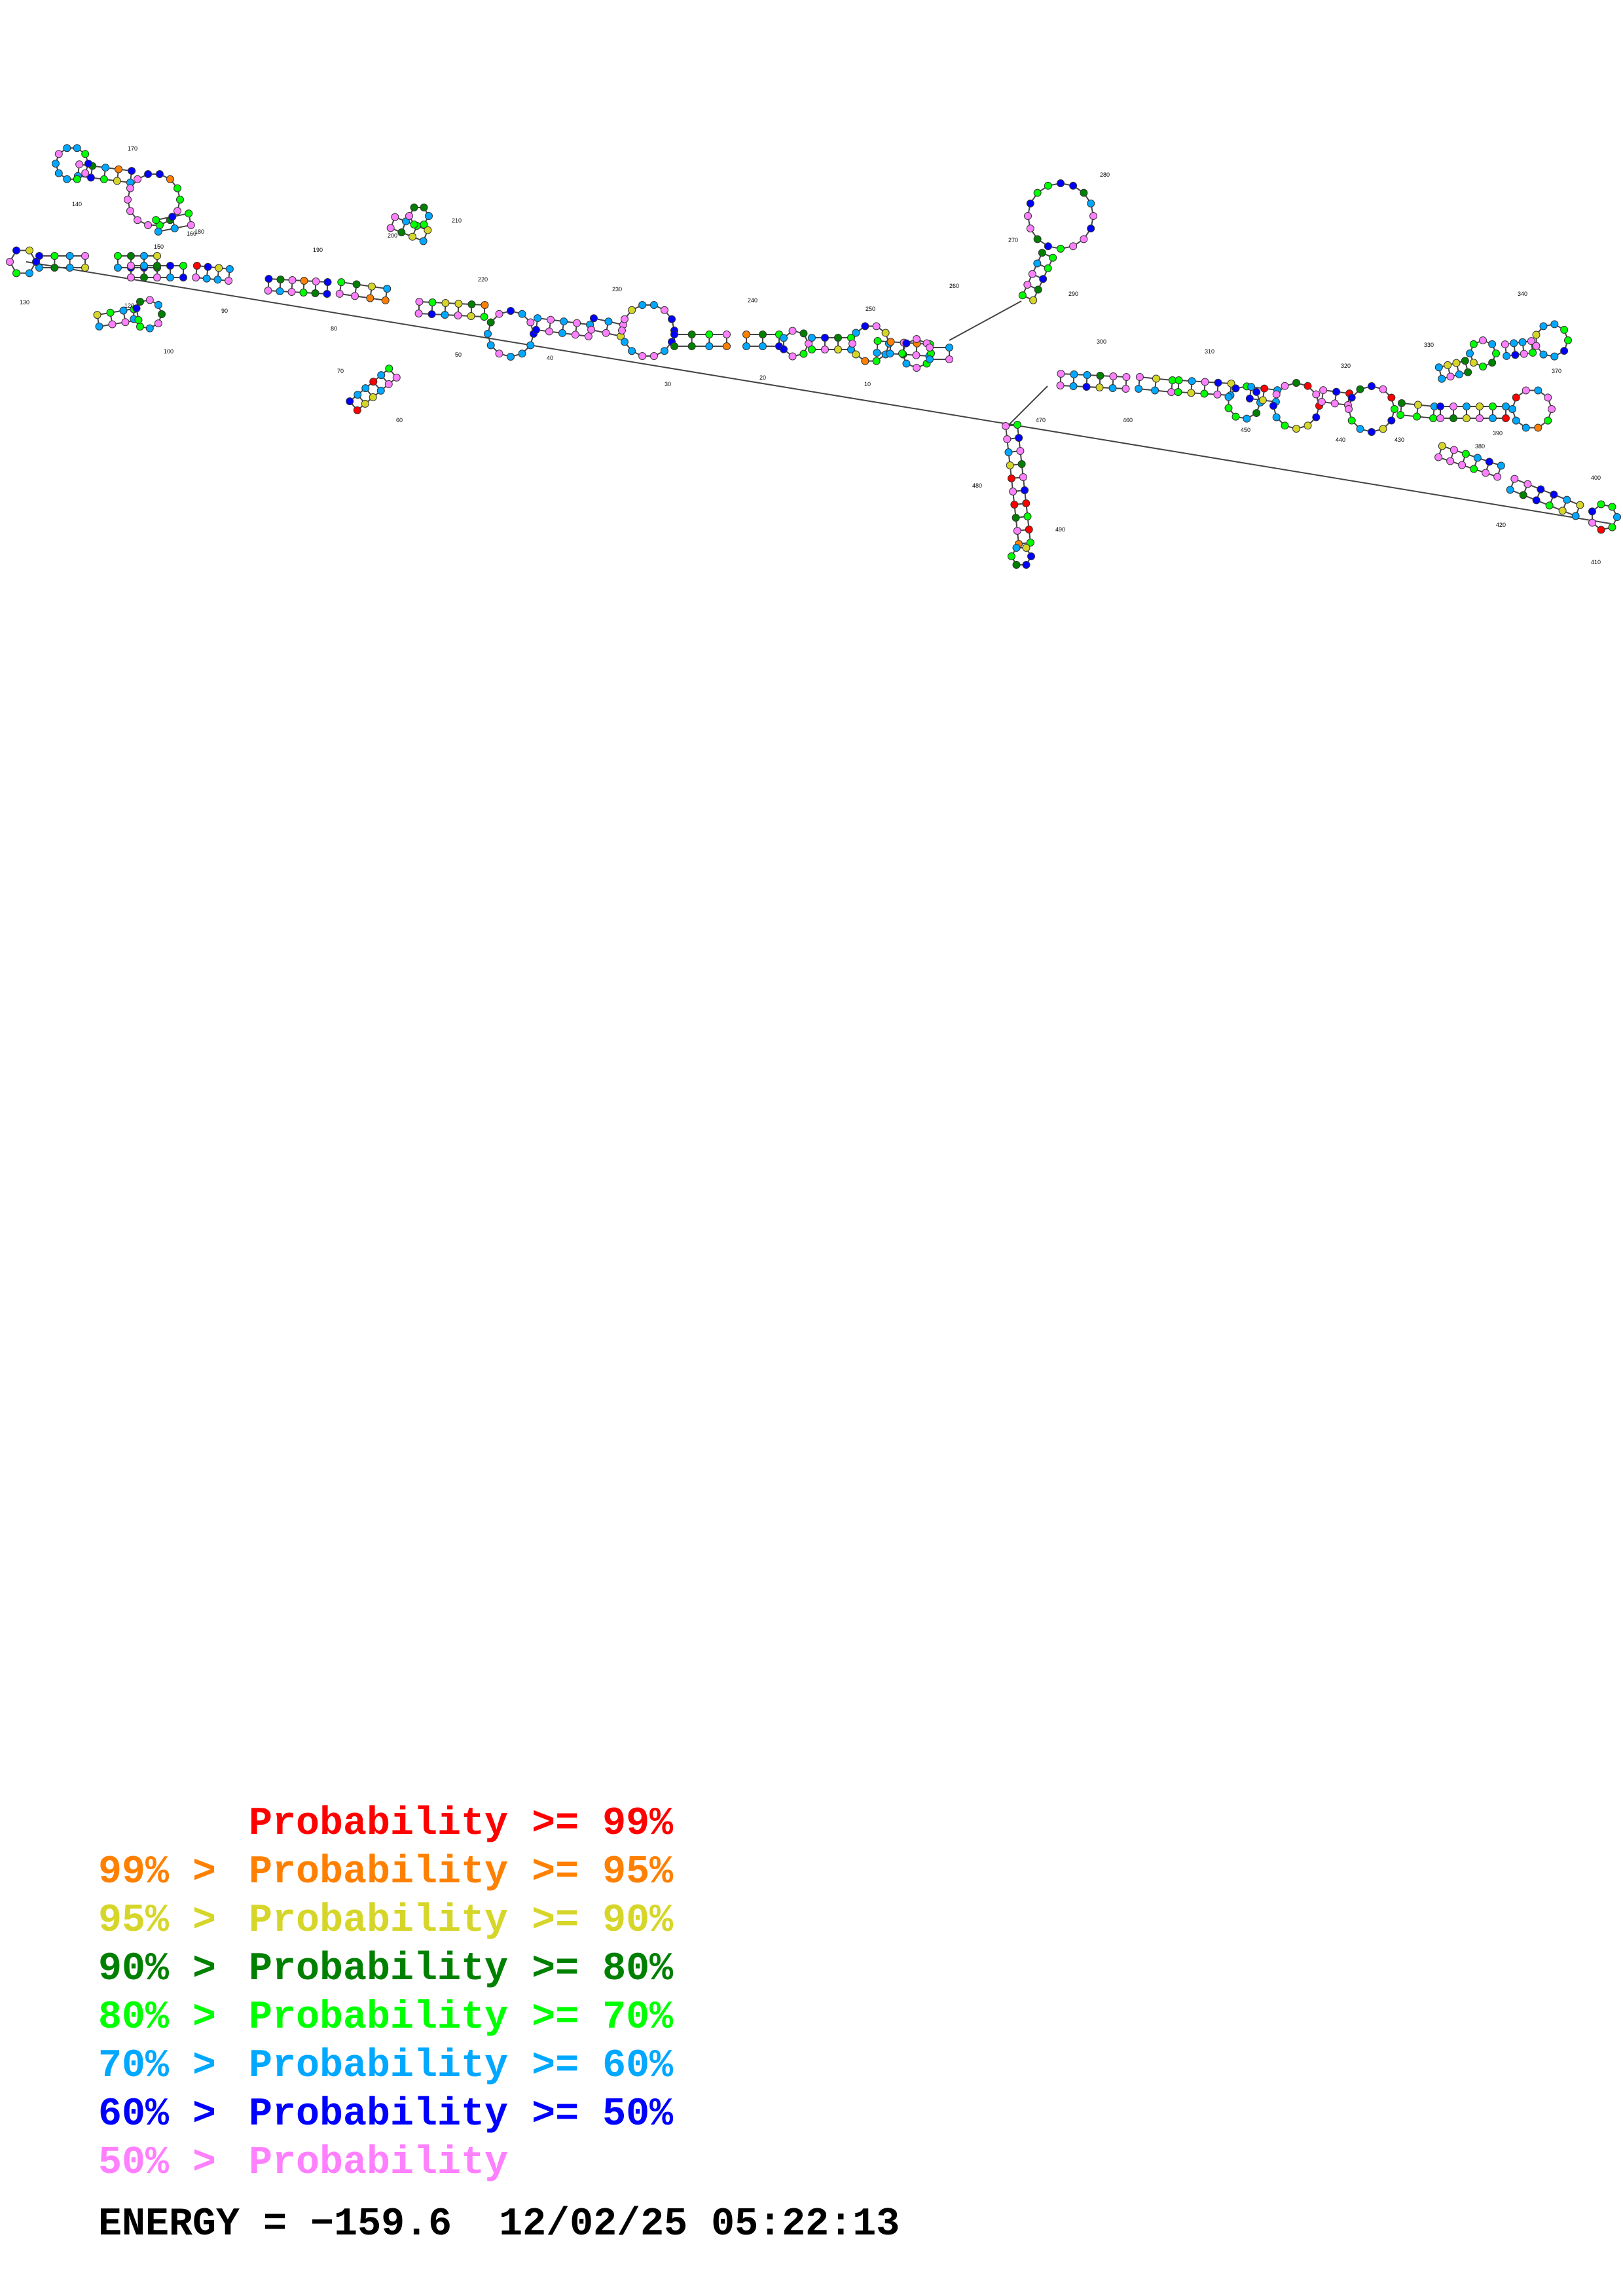 The image size is (1623, 2296). I want to click on legend-range-left: 99% >, so click(157, 1872).